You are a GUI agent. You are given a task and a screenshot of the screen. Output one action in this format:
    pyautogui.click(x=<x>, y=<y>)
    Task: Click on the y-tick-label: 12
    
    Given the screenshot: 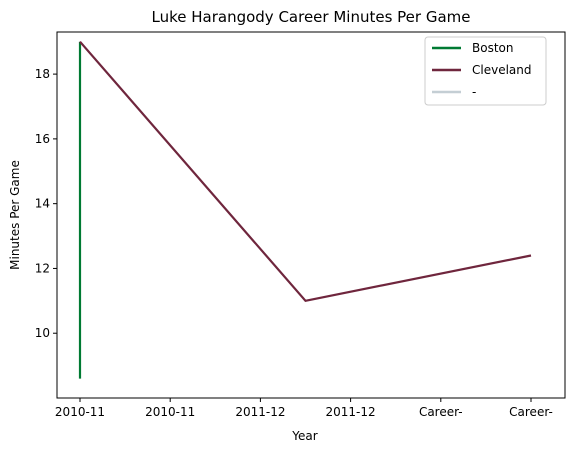 What is the action you would take?
    pyautogui.click(x=42, y=268)
    